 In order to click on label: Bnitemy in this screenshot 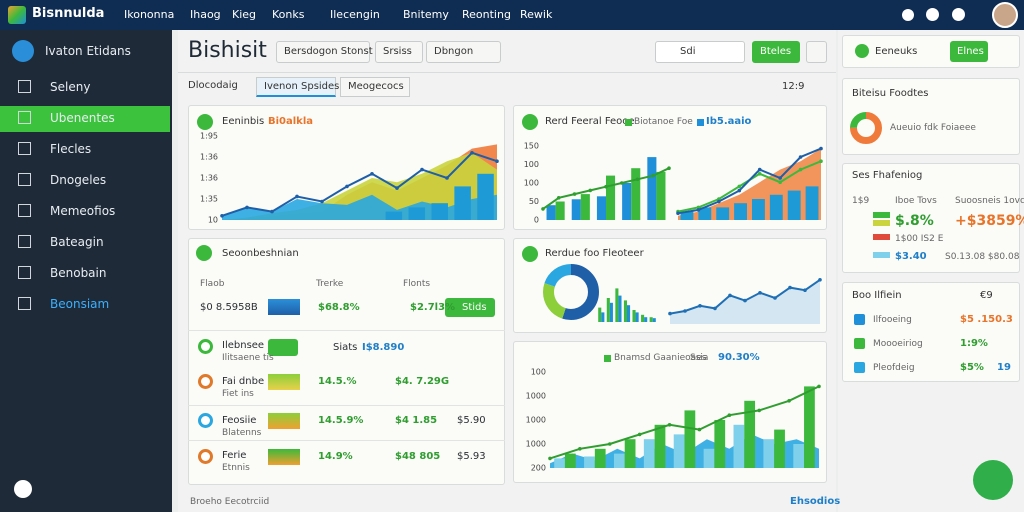, I will do `click(426, 14)`.